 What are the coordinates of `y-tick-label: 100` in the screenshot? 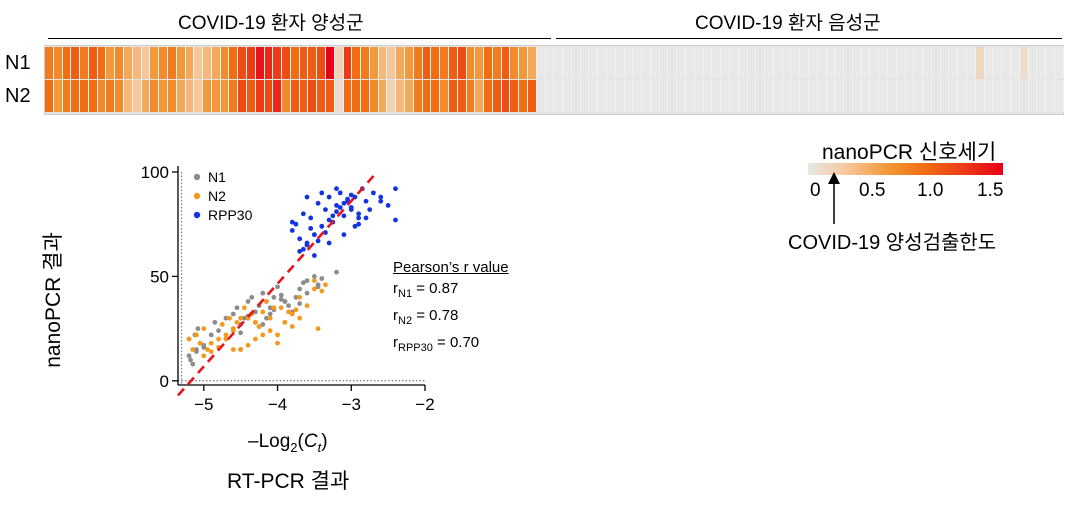 It's located at (155, 172).